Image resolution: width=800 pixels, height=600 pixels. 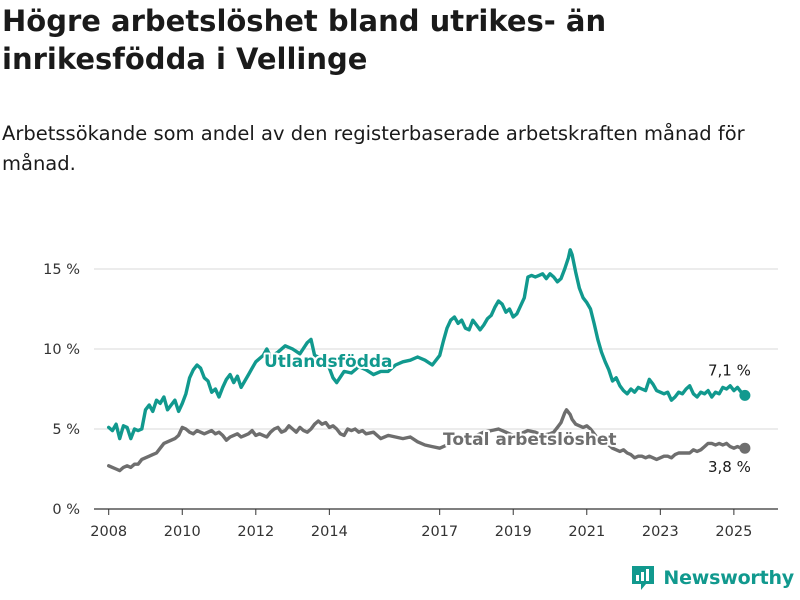 What do you see at coordinates (439, 532) in the screenshot?
I see `x-tick-label: 2017` at bounding box center [439, 532].